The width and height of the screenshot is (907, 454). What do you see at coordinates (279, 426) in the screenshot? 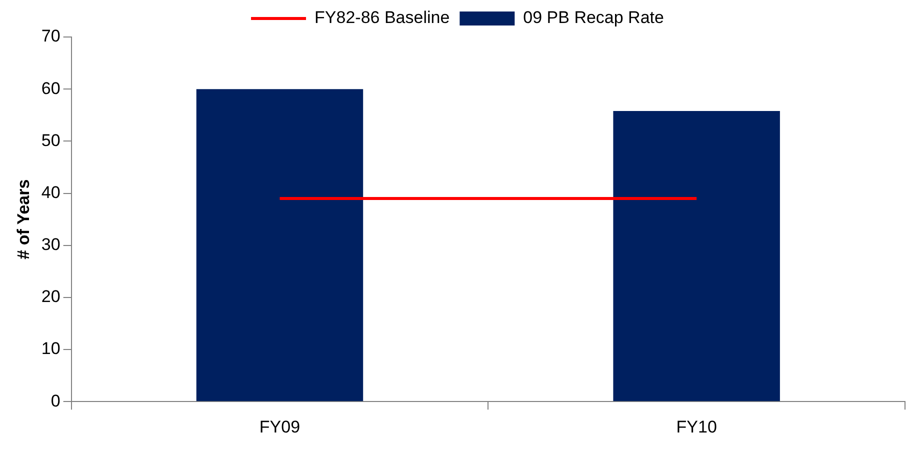
I see `x-tick-label: FY09` at bounding box center [279, 426].